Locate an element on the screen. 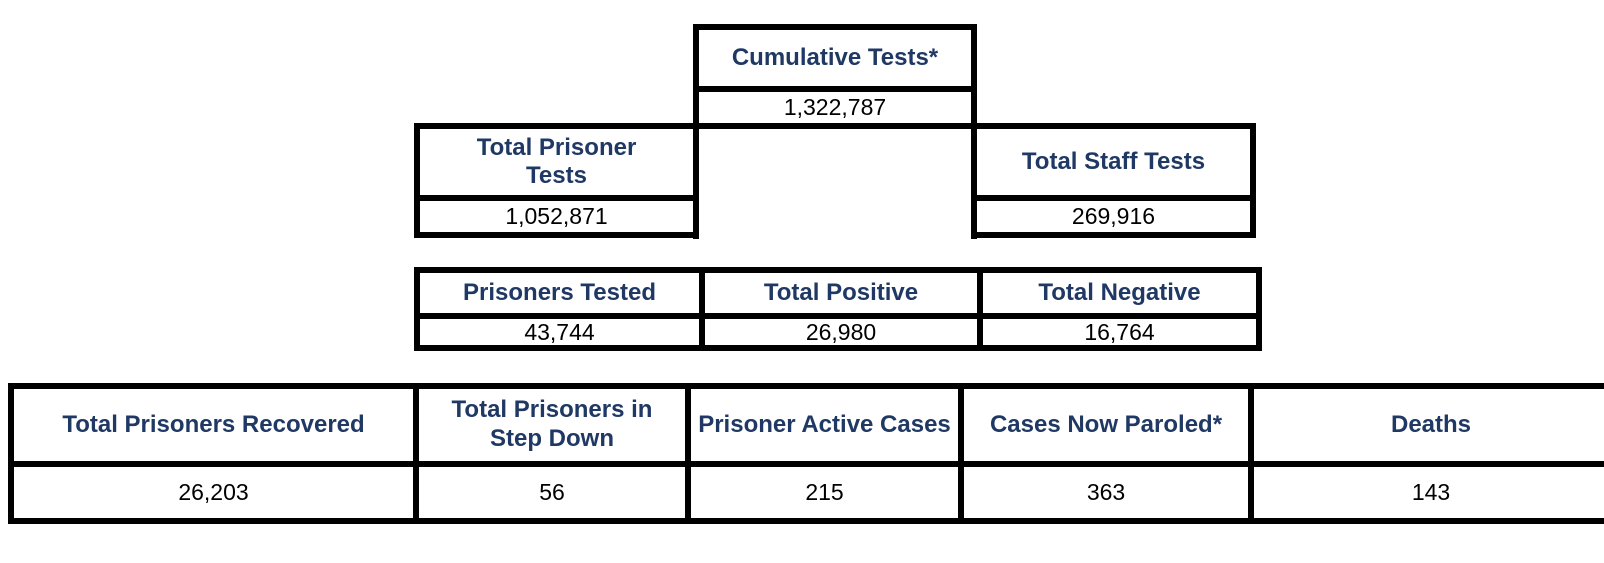 Image resolution: width=1604 pixels, height=563 pixels. cases-summary-value-row: 26,203 56 215 363 143 is located at coordinates (806, 492).